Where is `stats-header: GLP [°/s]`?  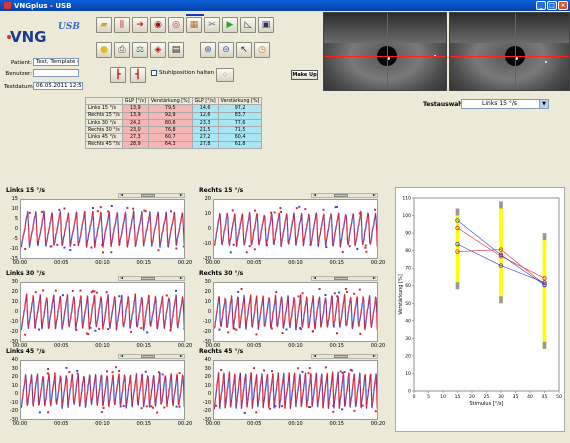 stats-header: GLP [°/s] is located at coordinates (205, 101).